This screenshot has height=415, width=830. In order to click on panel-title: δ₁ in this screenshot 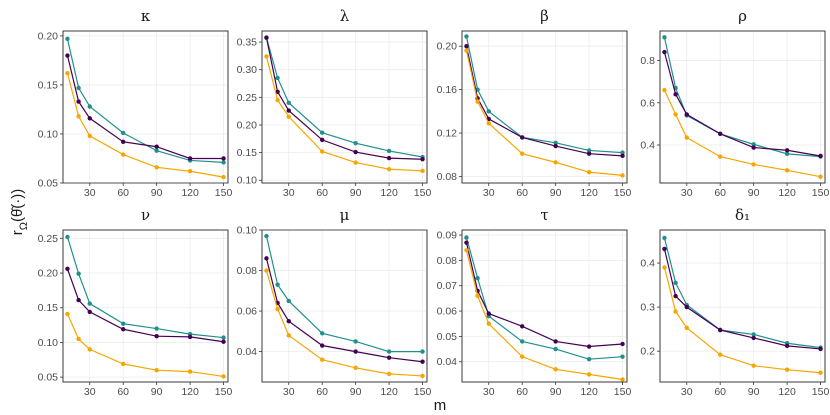, I will do `click(742, 215)`.